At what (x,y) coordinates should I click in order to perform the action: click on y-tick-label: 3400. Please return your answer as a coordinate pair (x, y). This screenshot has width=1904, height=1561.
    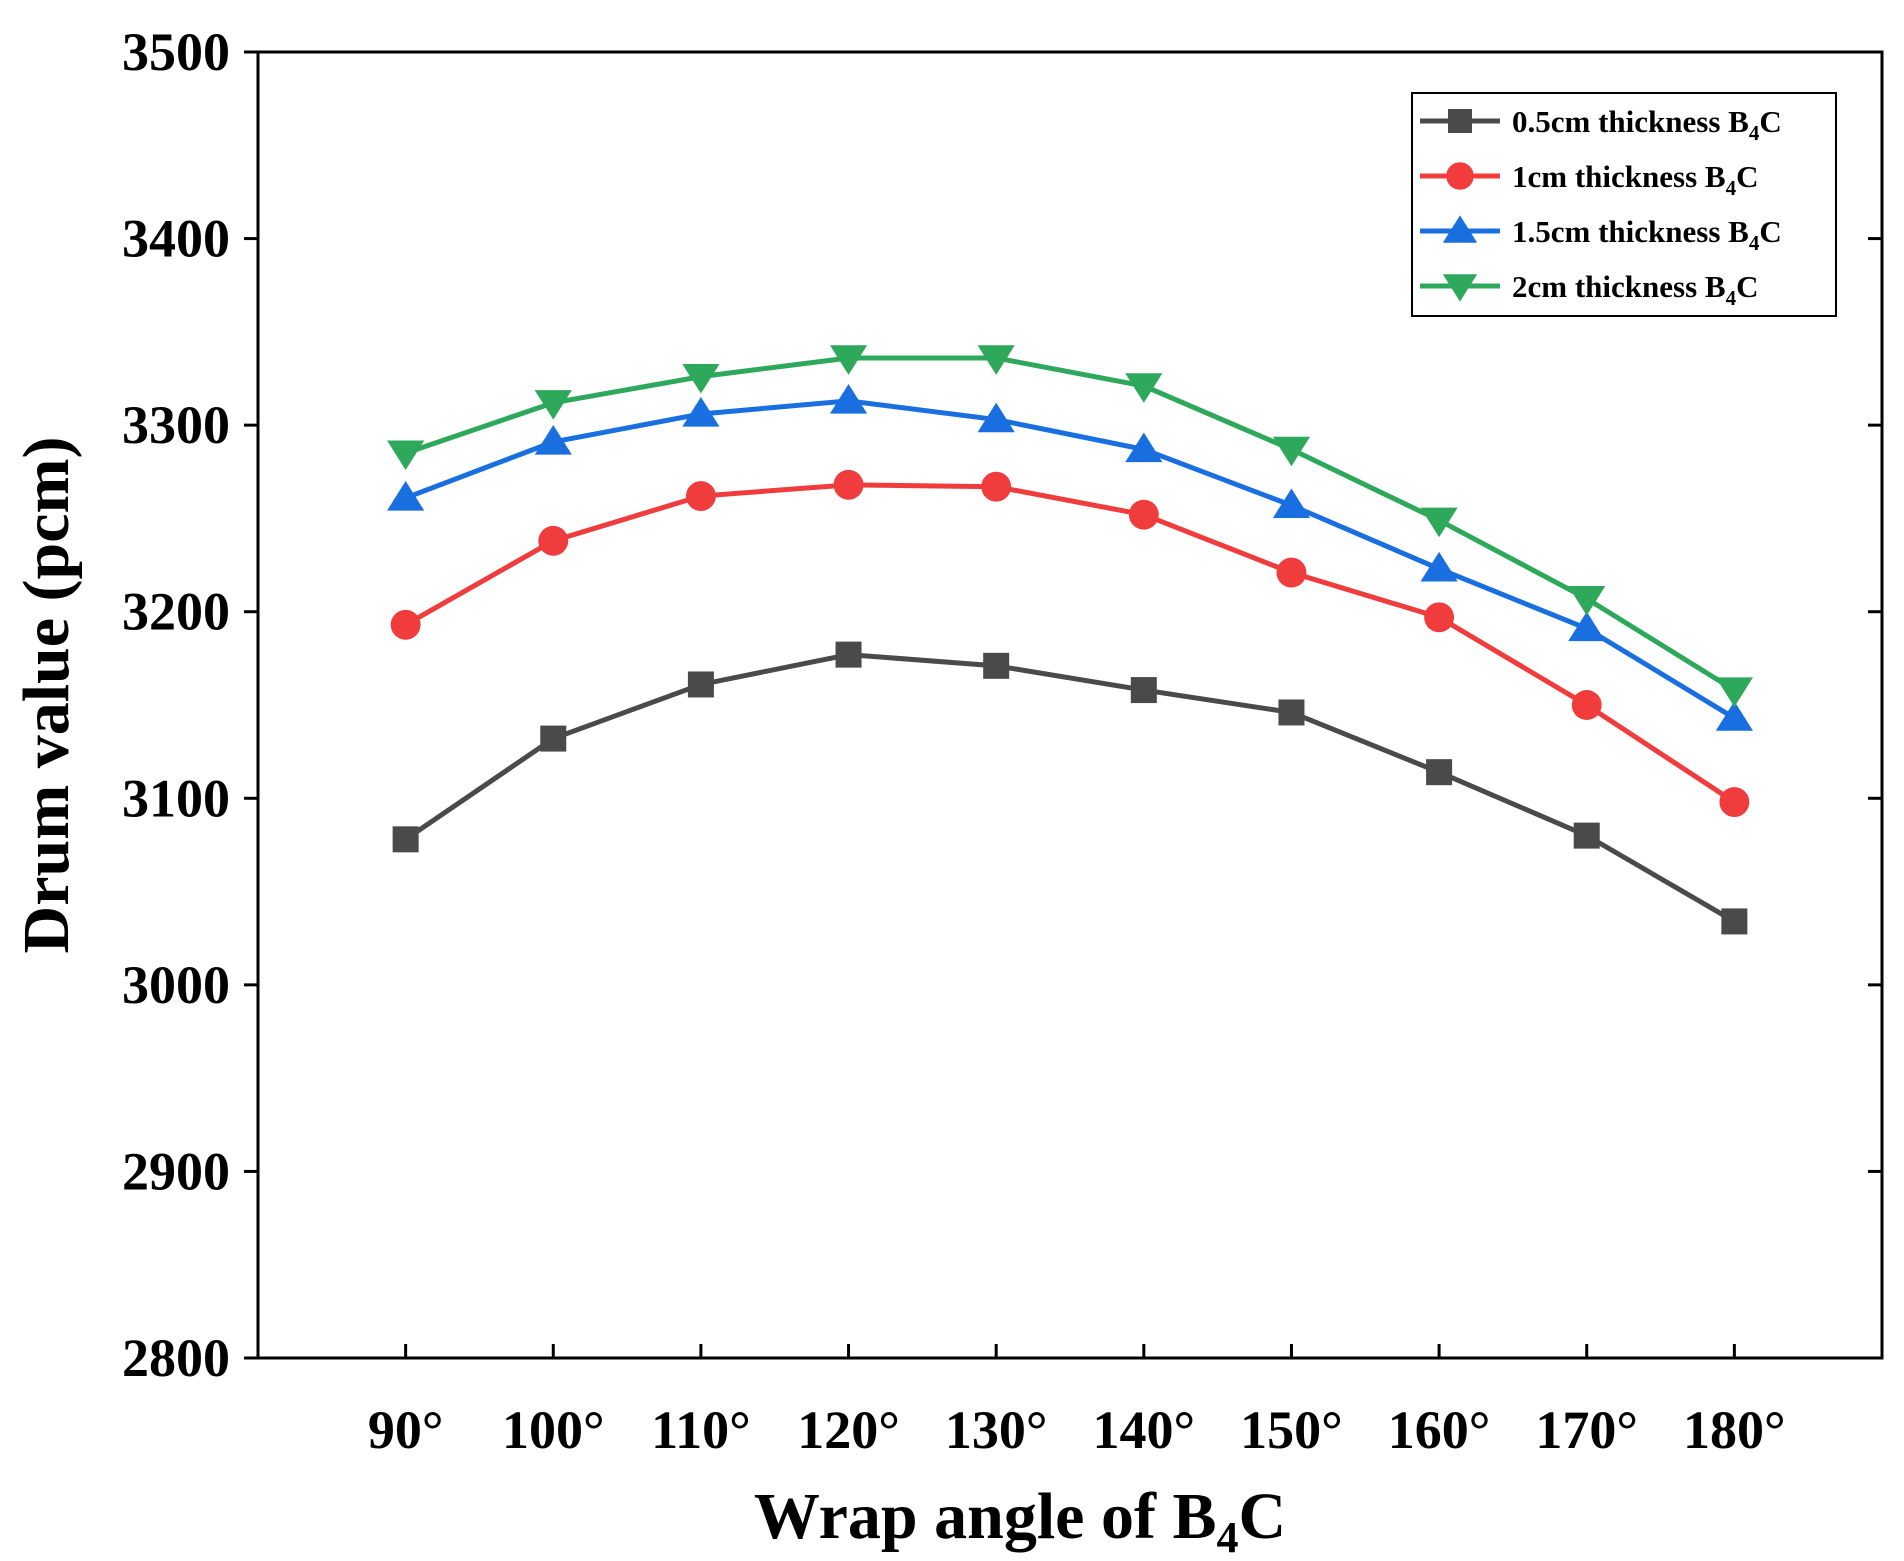
    Looking at the image, I should click on (176, 239).